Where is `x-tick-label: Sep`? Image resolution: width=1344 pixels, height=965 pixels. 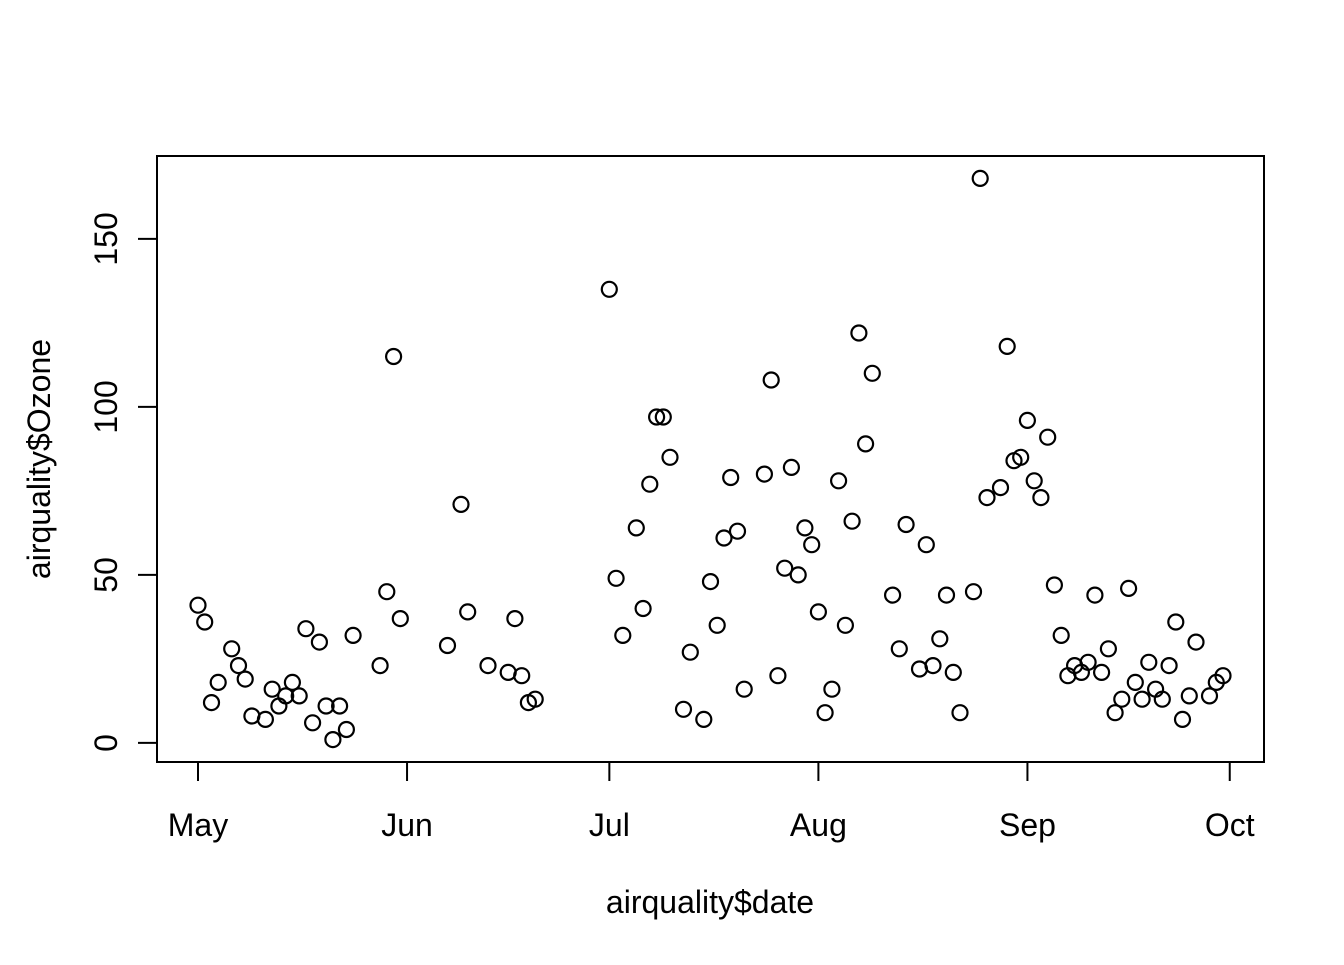 x-tick-label: Sep is located at coordinates (1027, 825).